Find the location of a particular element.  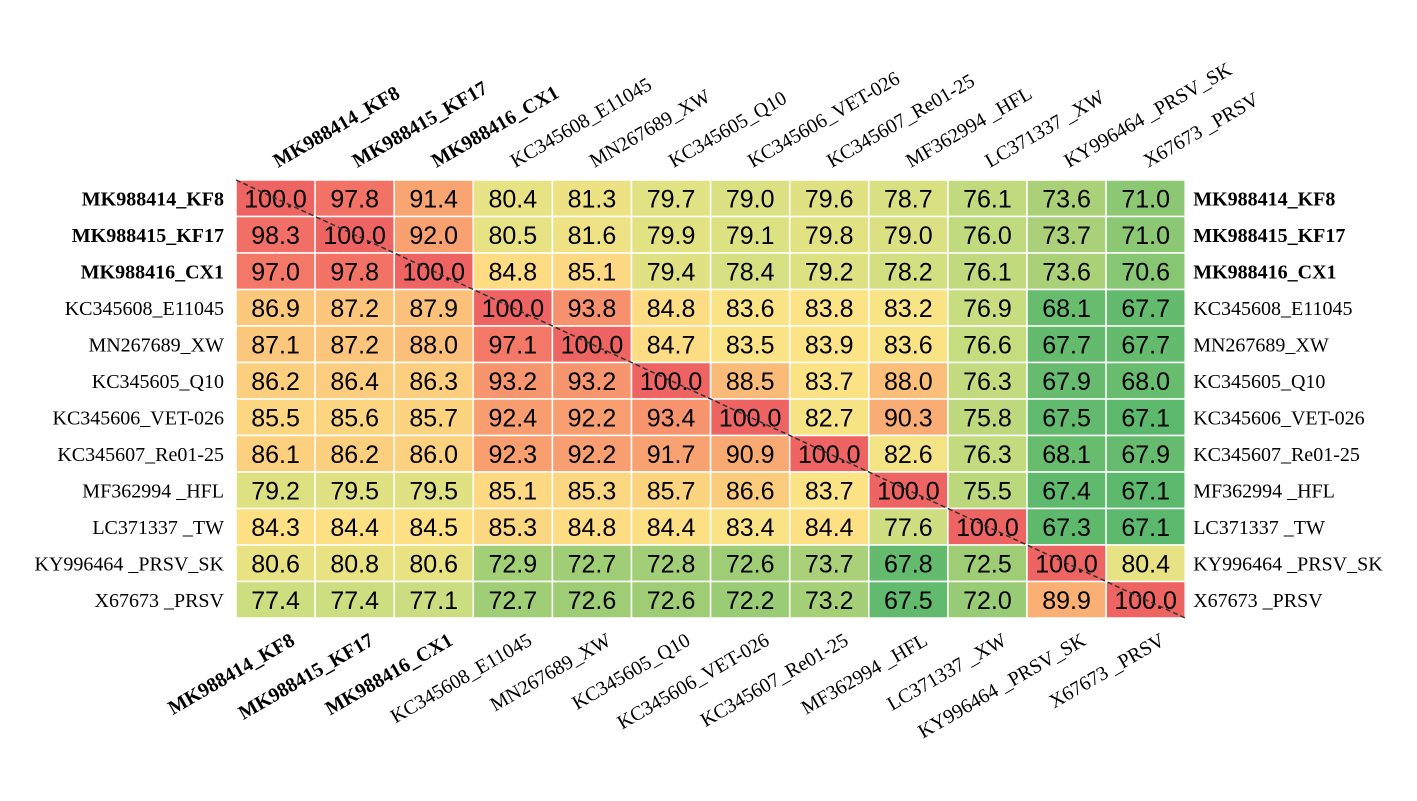

cell-value-3-6: 83.6 is located at coordinates (750, 309).